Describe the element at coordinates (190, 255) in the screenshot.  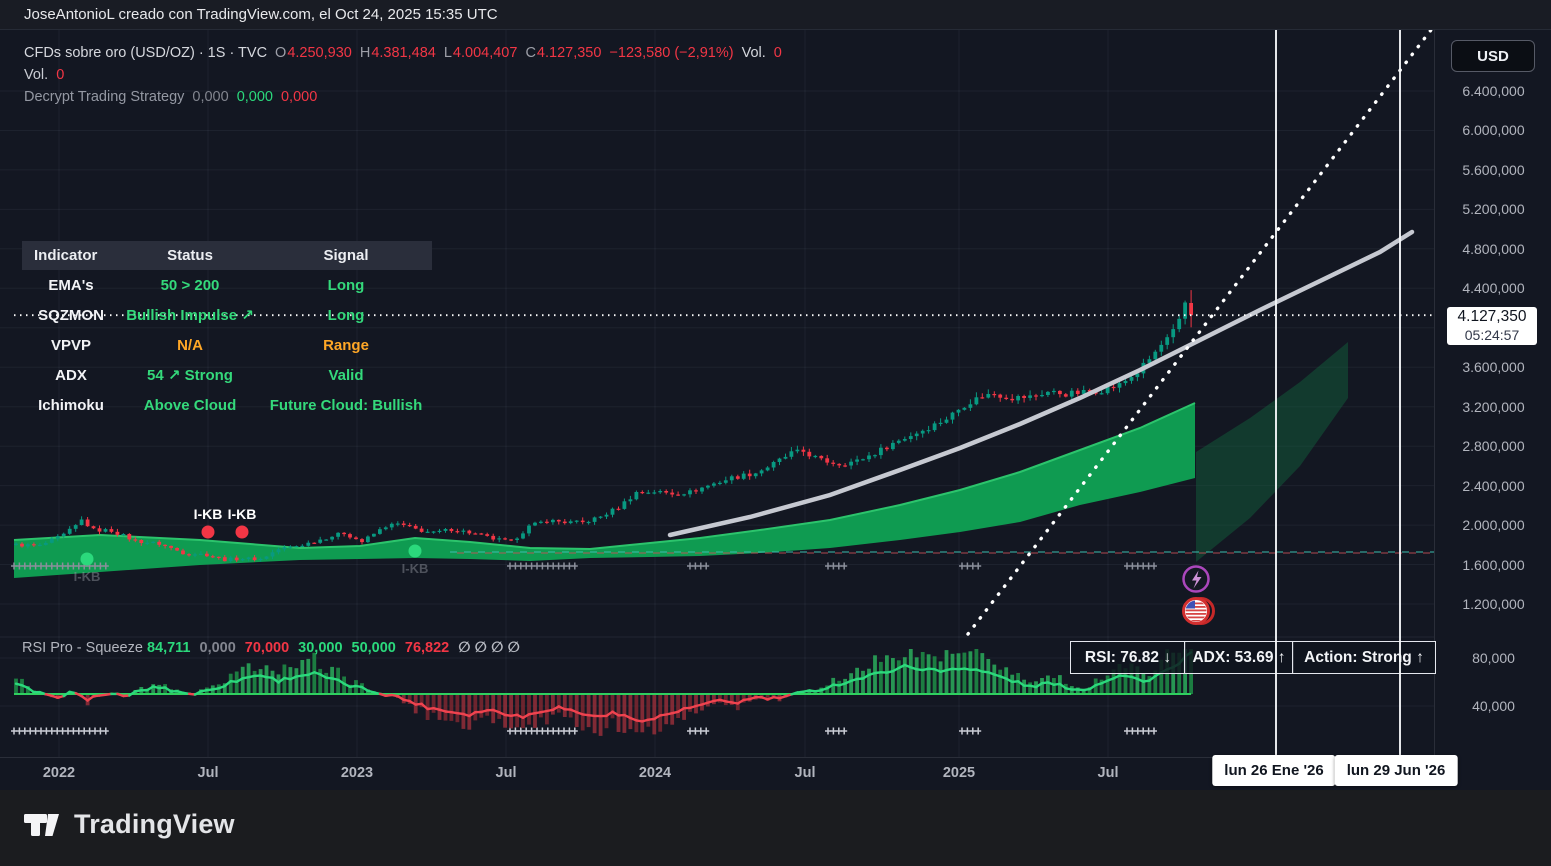
I see `signal-table-header-cell: Status` at that location.